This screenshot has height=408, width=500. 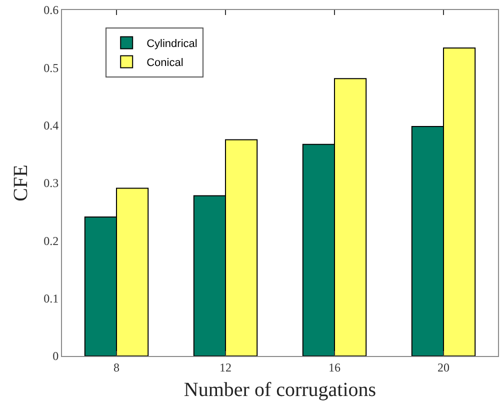 I want to click on legend-label: Cylindrical, so click(x=172, y=44).